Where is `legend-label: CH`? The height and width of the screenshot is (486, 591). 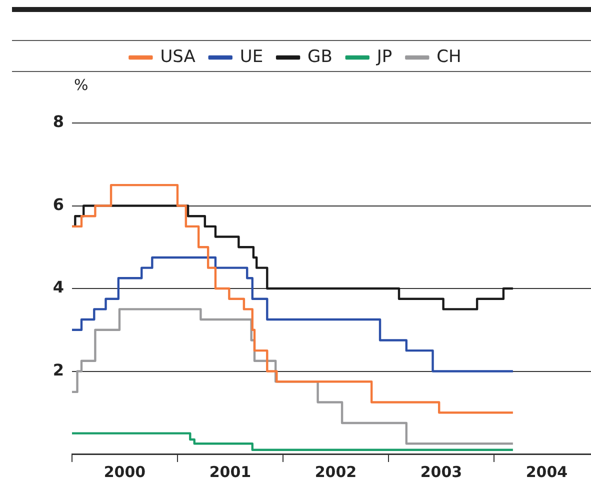
legend-label: CH is located at coordinates (449, 56).